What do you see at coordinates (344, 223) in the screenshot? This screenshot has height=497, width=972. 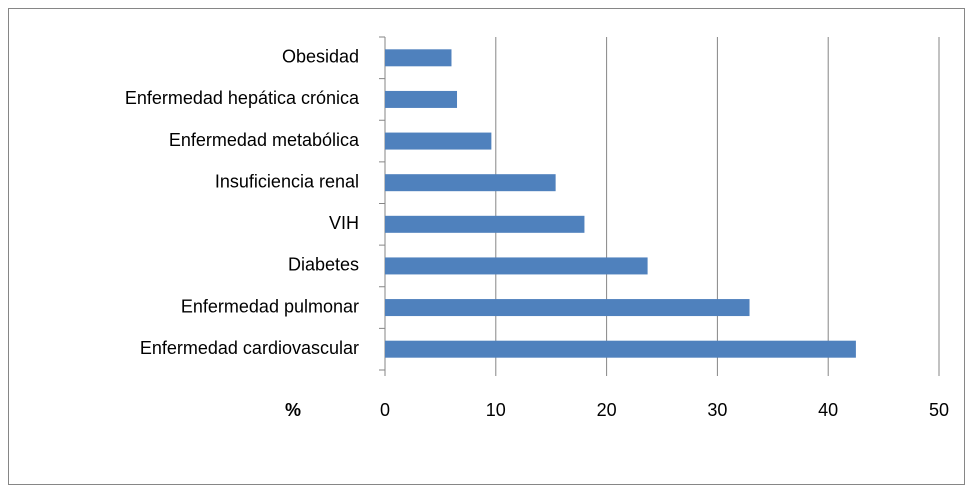 I see `y-tick-label: VIH` at bounding box center [344, 223].